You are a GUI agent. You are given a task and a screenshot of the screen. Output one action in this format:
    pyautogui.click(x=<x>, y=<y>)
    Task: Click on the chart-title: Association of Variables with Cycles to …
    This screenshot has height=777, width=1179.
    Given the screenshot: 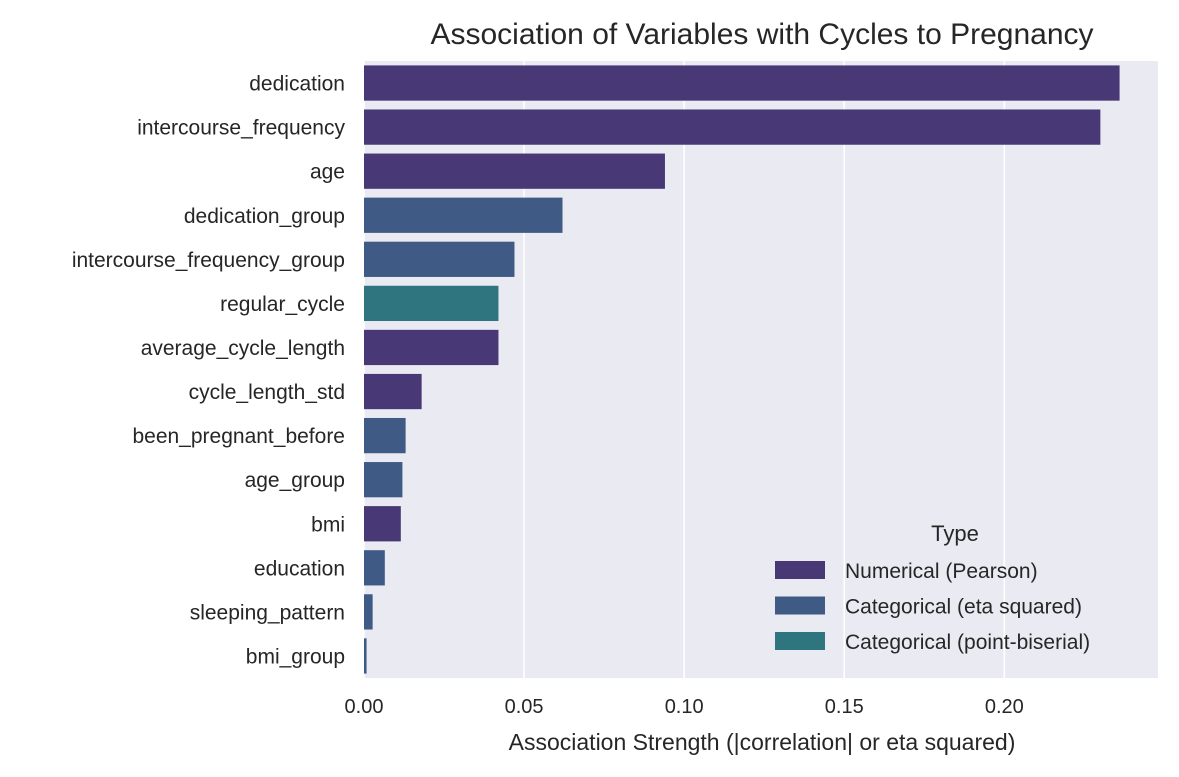 What is the action you would take?
    pyautogui.click(x=761, y=34)
    